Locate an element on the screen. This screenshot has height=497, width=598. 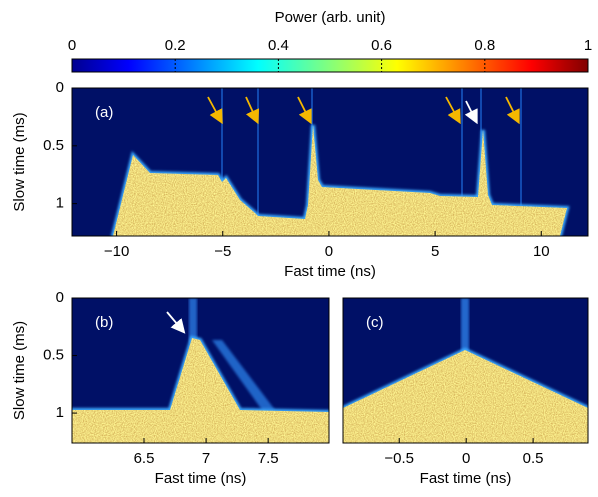
x-tick-label: 5 is located at coordinates (435, 251).